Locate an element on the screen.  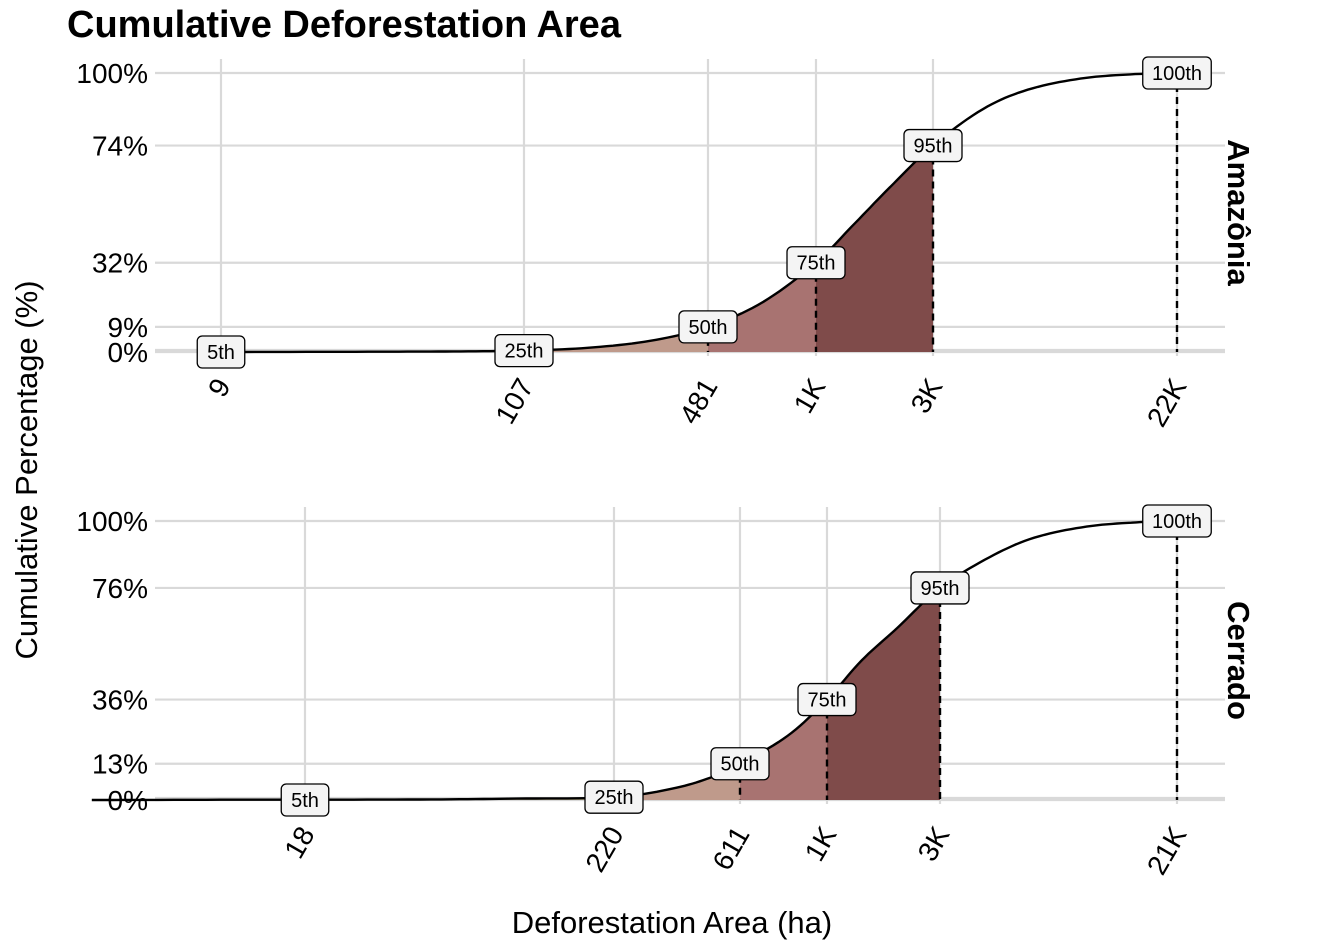
x-tick-label: 611 is located at coordinates (730, 848).